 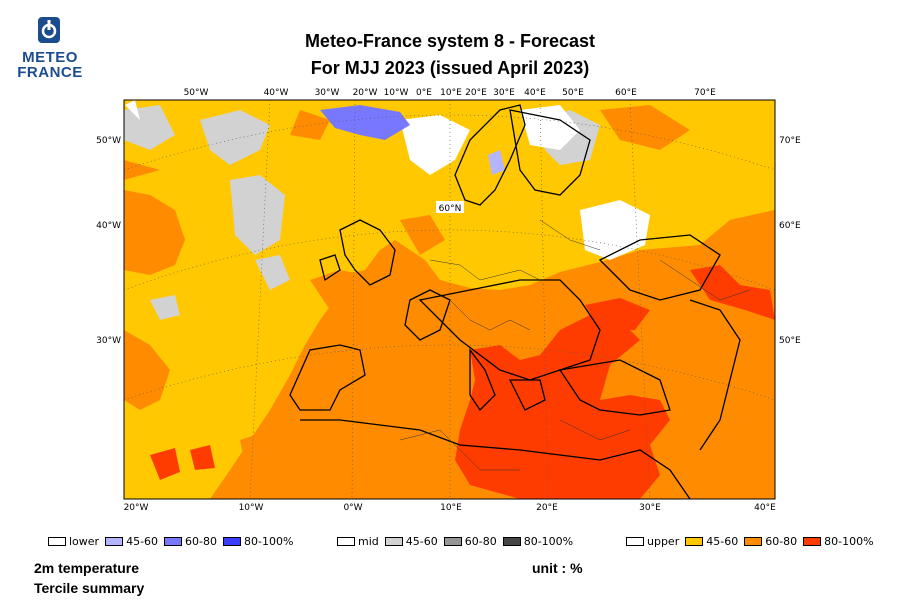 I want to click on top-tick: 70°E, so click(x=705, y=93).